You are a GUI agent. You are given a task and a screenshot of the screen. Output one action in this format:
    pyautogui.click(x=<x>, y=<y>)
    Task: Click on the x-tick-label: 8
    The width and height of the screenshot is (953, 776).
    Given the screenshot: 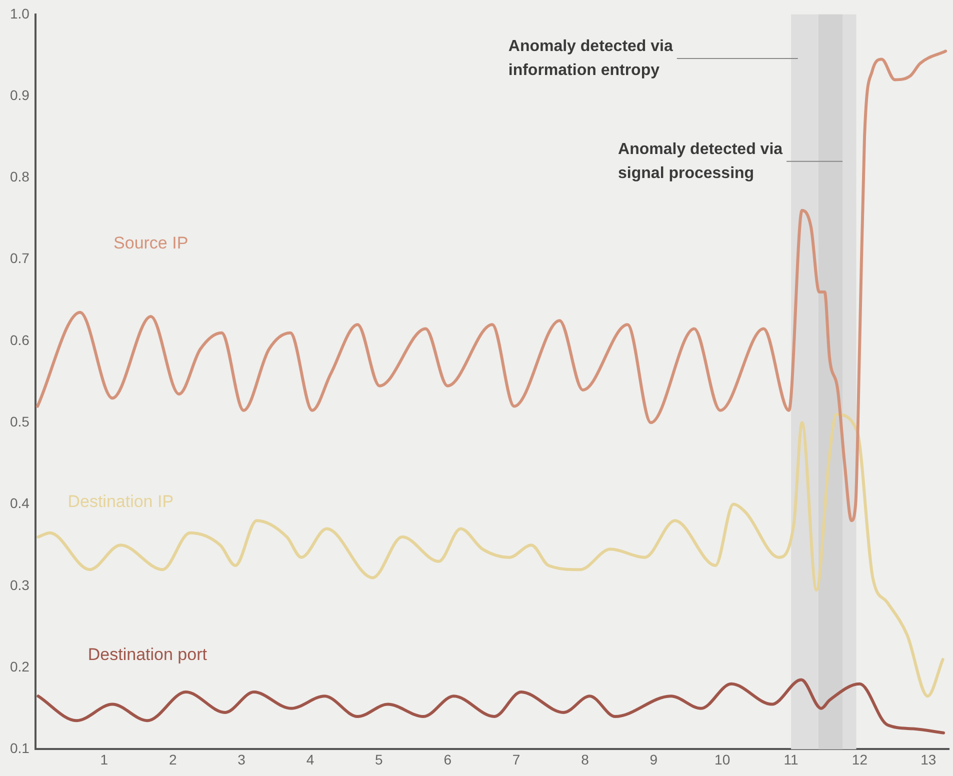 What is the action you would take?
    pyautogui.click(x=585, y=759)
    